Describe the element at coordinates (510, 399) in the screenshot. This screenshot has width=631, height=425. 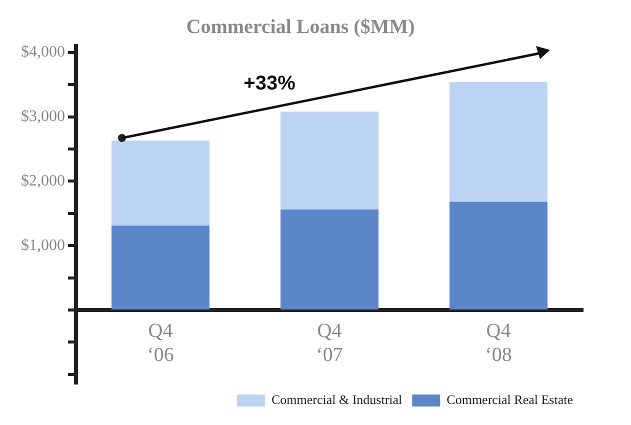
I see `legend-label: Commercial Real Estate` at that location.